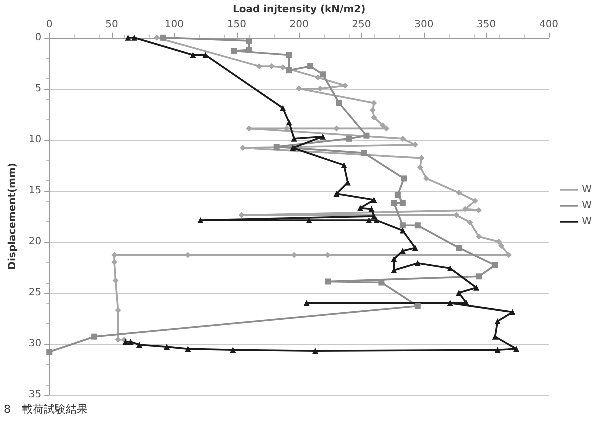 The height and width of the screenshot is (424, 596). I want to click on x-tick-label: 400, so click(549, 24).